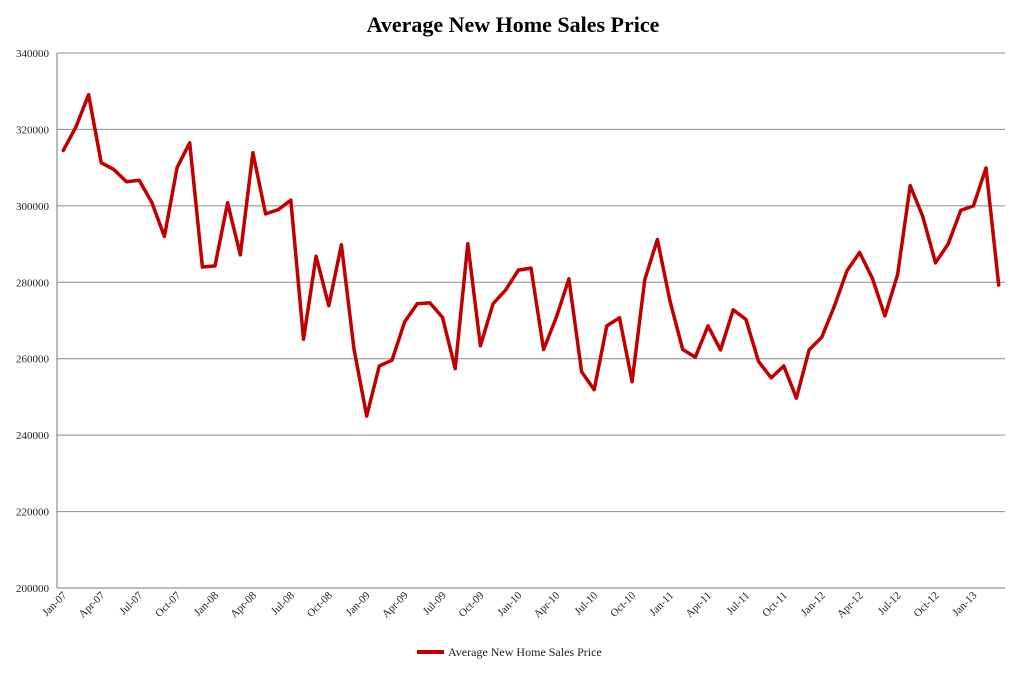  Describe the element at coordinates (33, 207) in the screenshot. I see `y-tick-label: 300000` at that location.